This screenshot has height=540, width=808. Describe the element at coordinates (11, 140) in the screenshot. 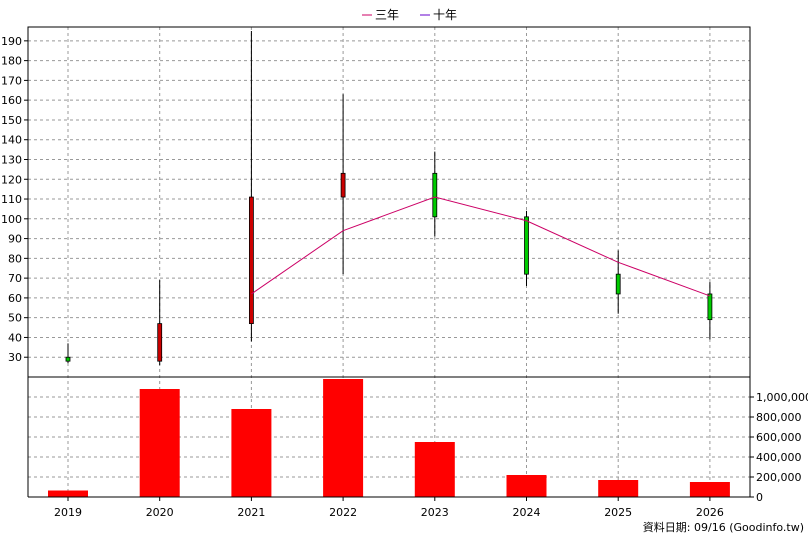

I see `price-tick-label: 140` at that location.